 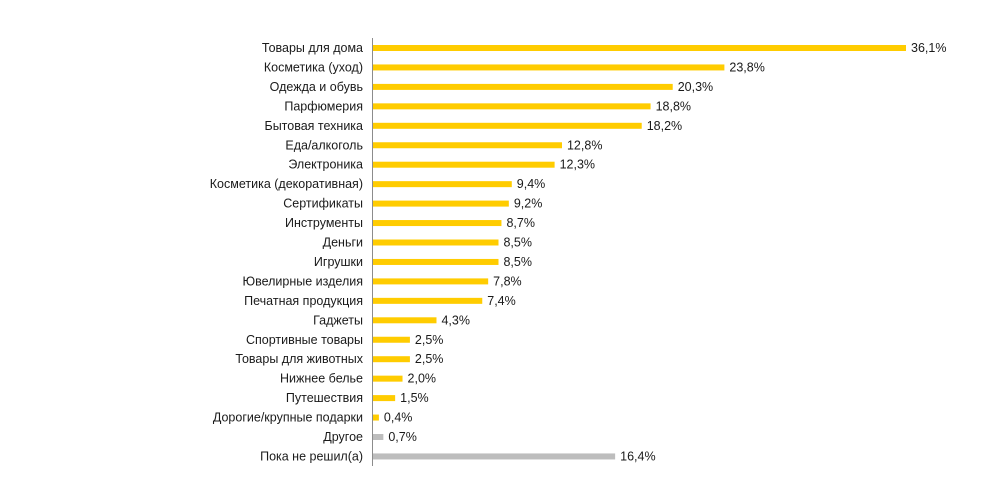 What do you see at coordinates (312, 48) in the screenshot?
I see `category-label: Товары для дома` at bounding box center [312, 48].